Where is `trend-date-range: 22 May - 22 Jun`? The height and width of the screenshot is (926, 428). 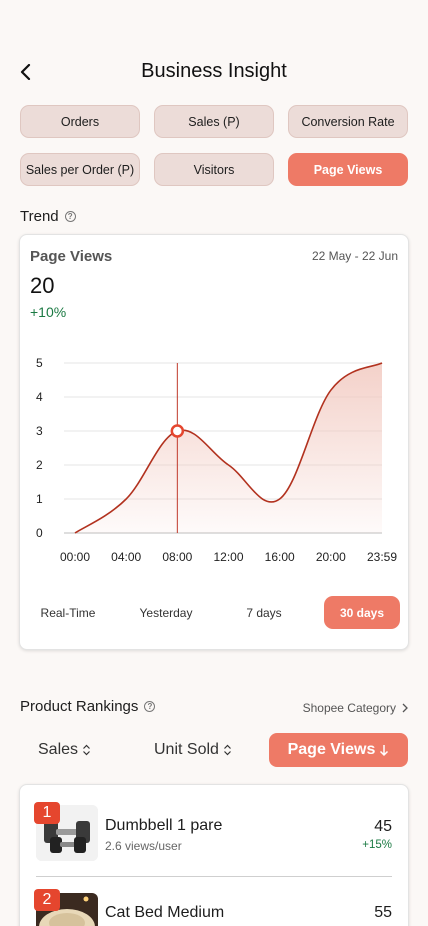 trend-date-range: 22 May - 22 Jun is located at coordinates (354, 256).